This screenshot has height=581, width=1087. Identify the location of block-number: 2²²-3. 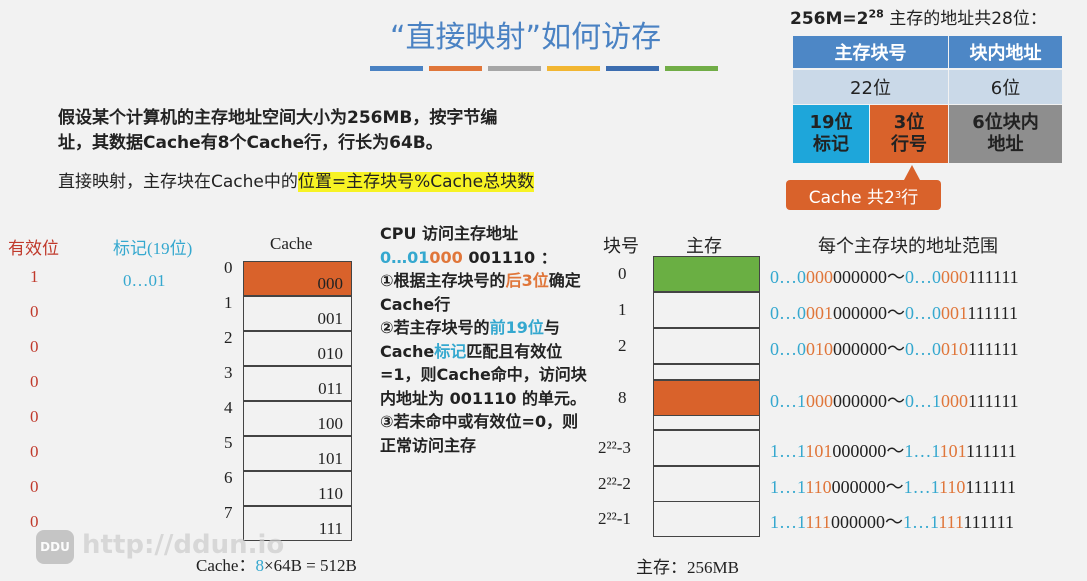
(614, 447).